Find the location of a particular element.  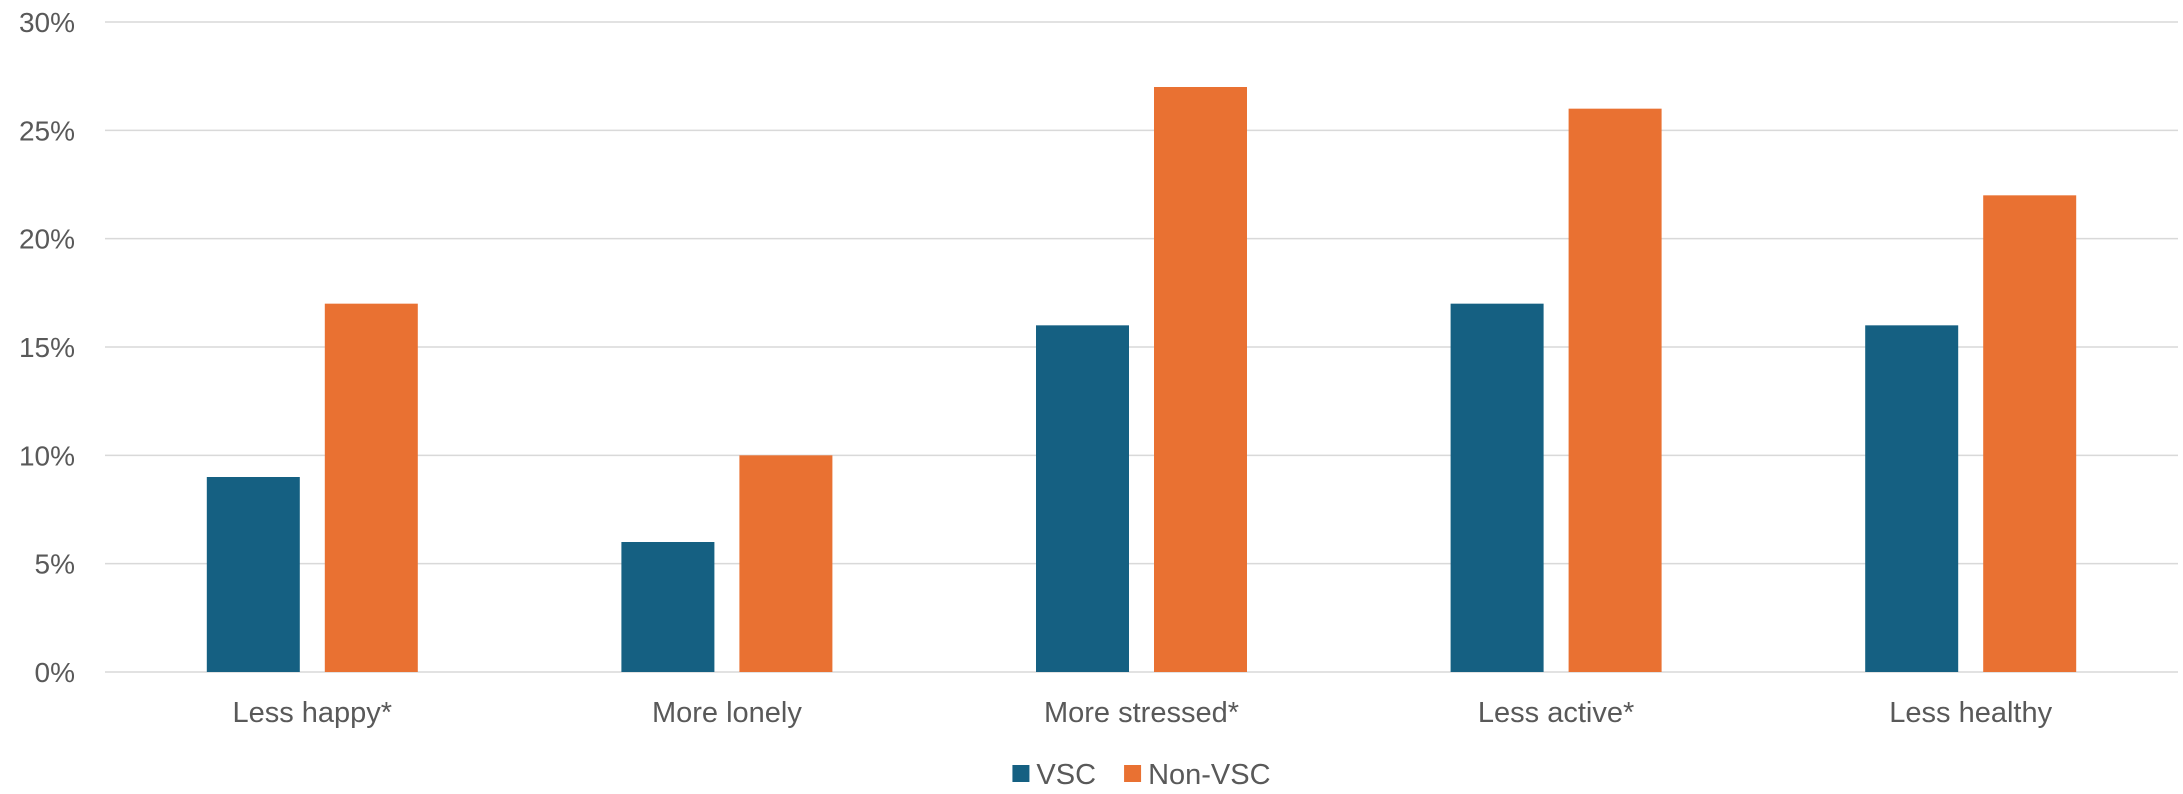

x-category-label: Less happy* is located at coordinates (312, 713).